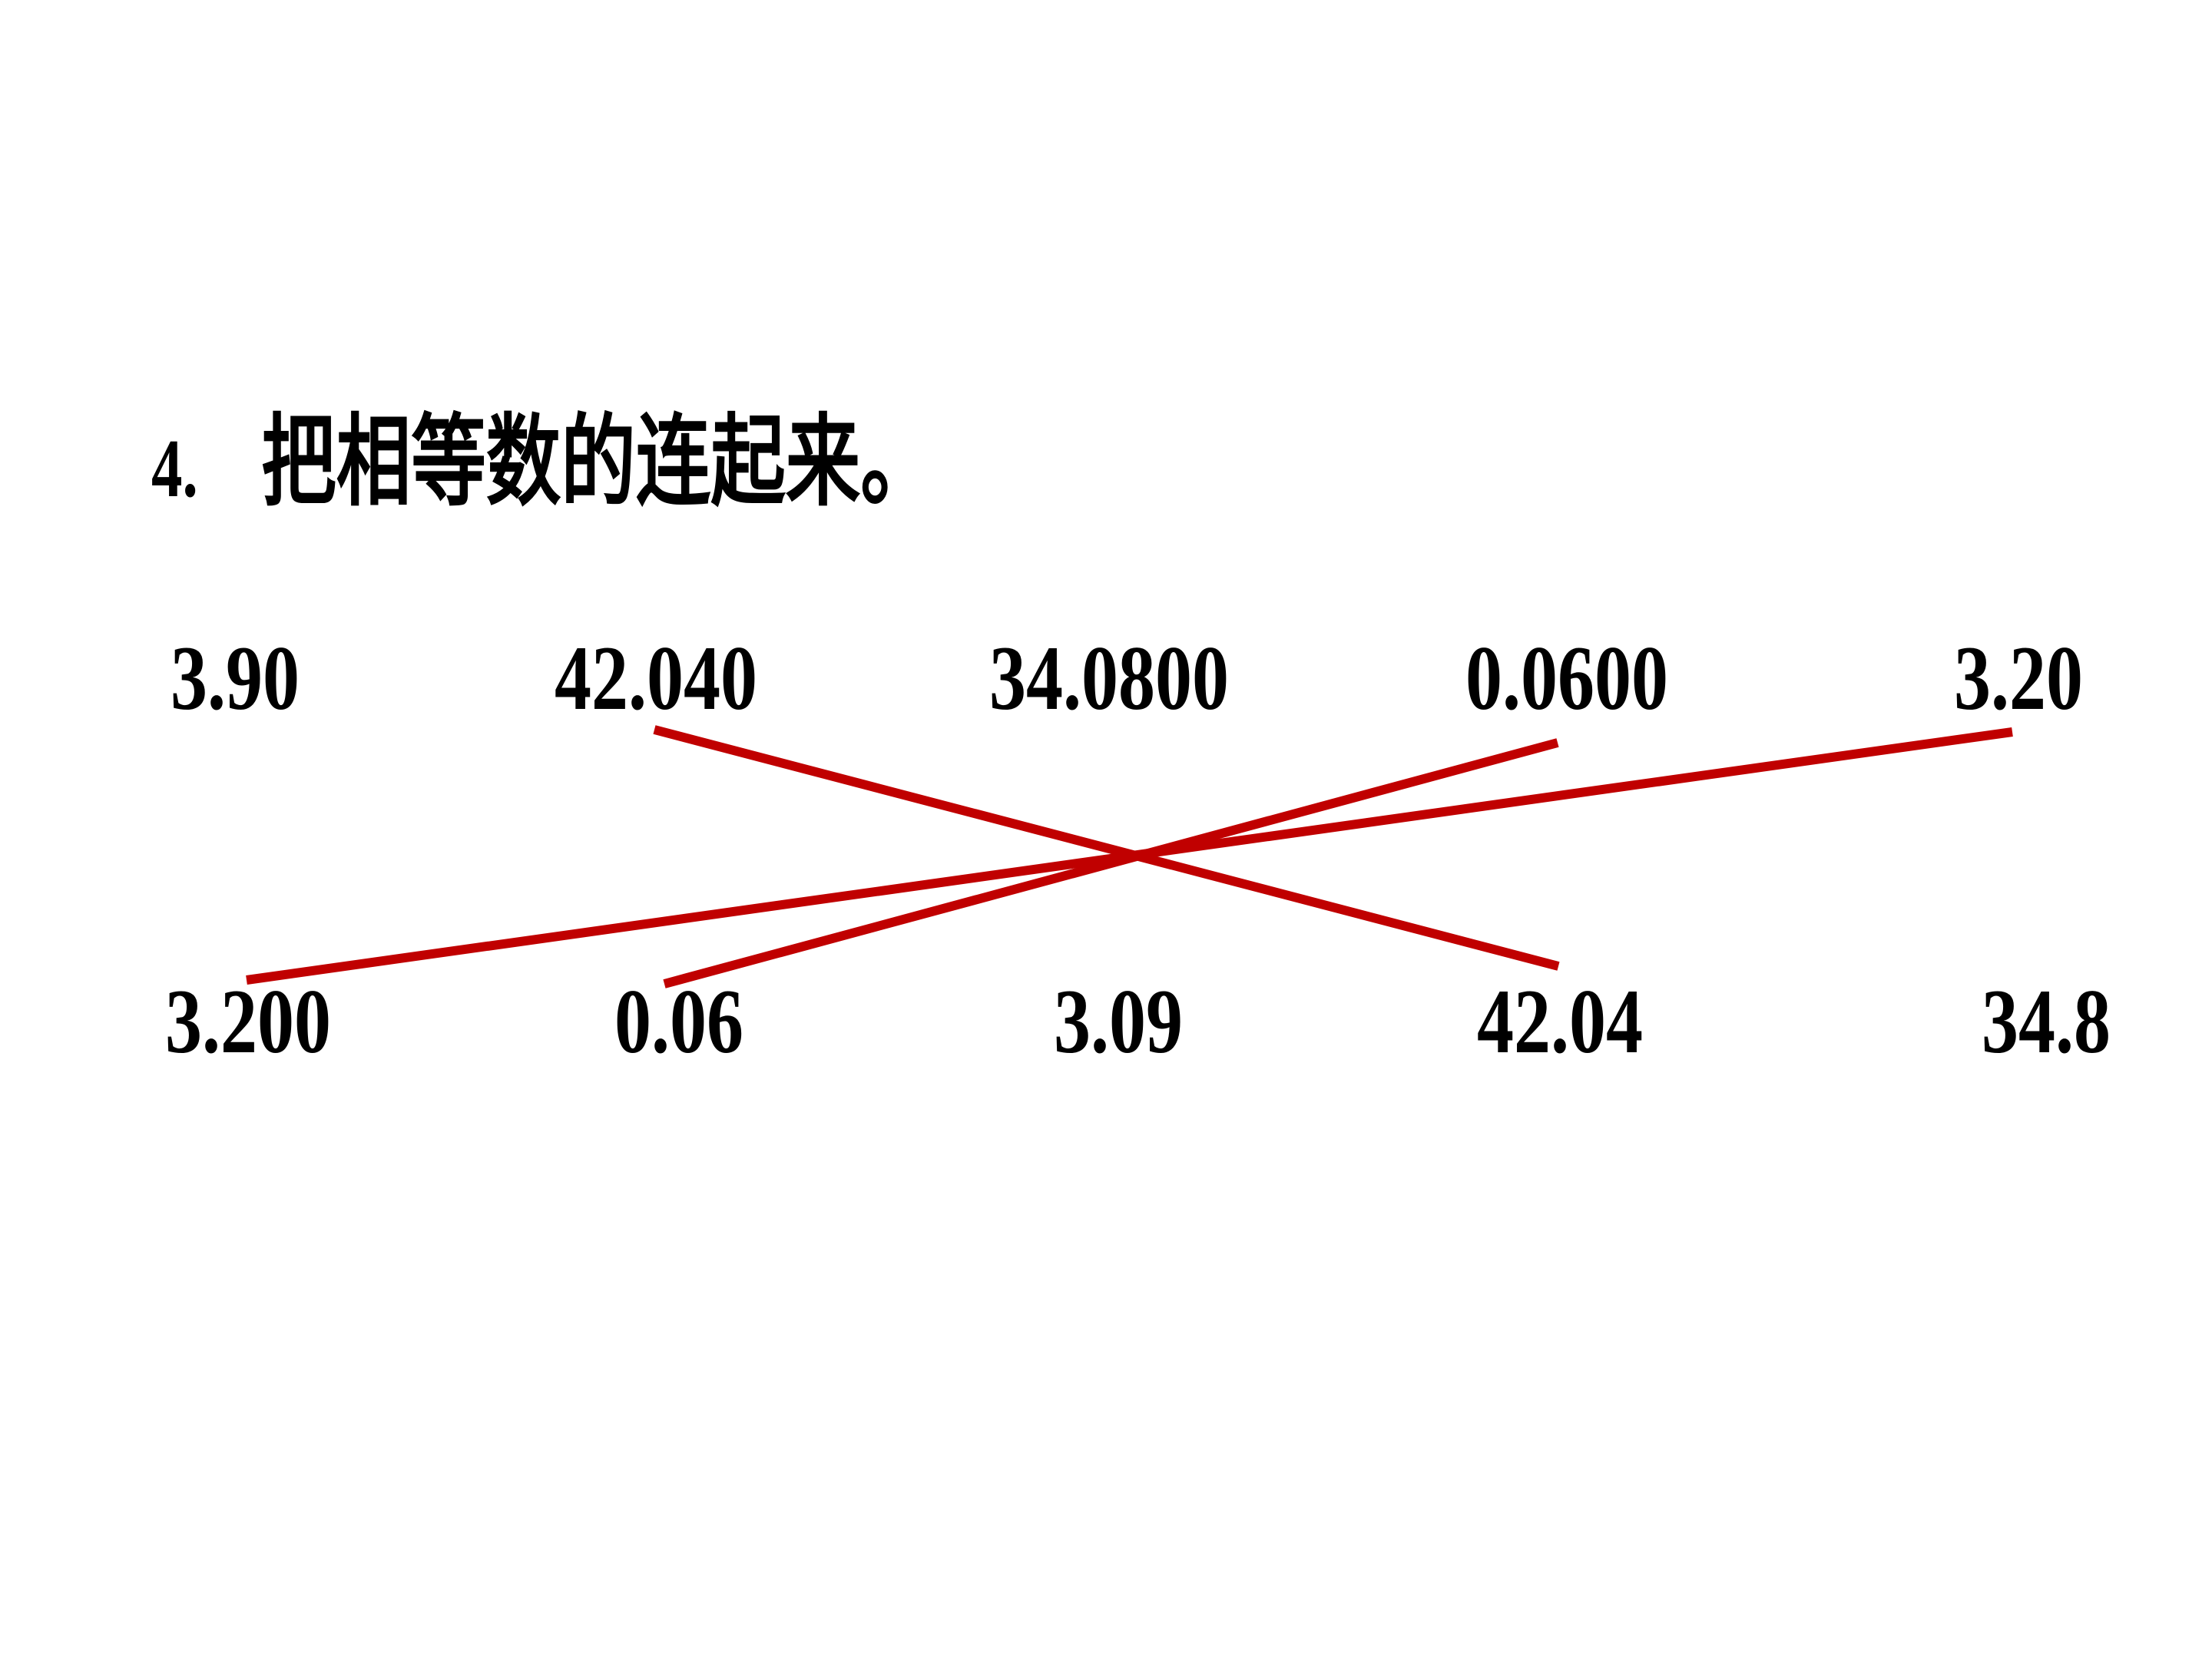 Image resolution: width=2212 pixels, height=1659 pixels. Describe the element at coordinates (2018, 678) in the screenshot. I see `top-number-5: 3.20` at that location.